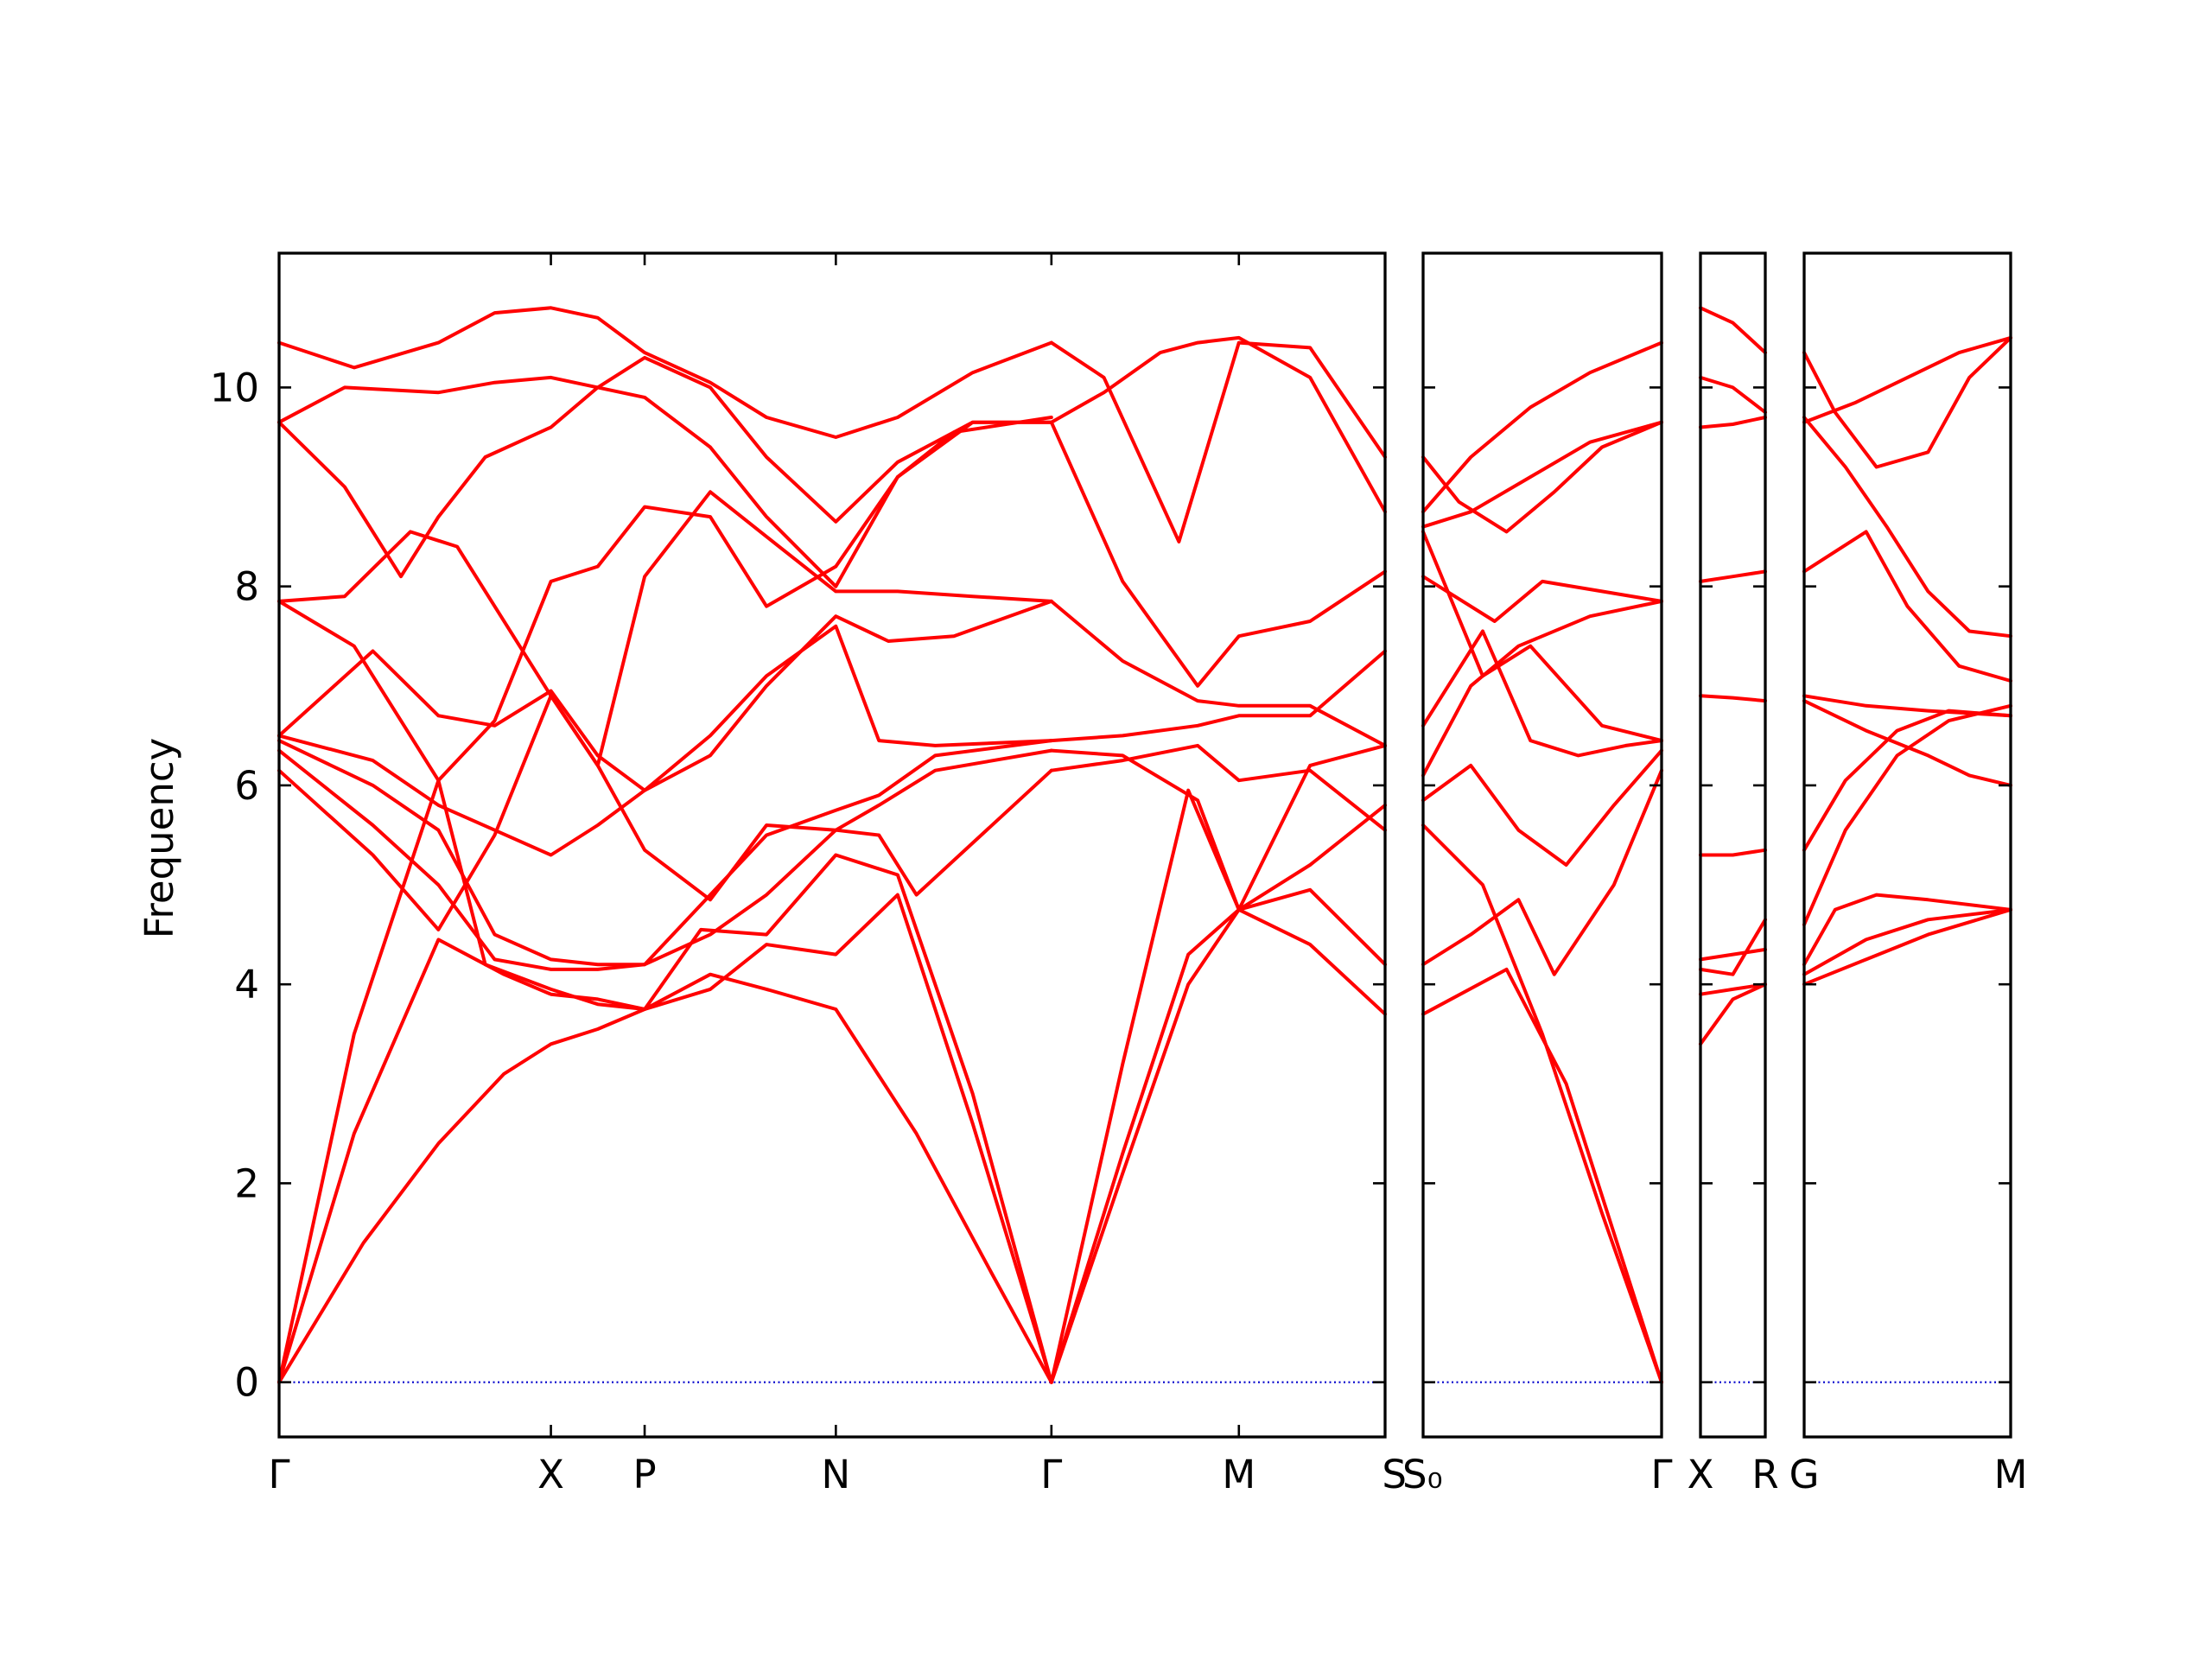 This screenshot has width=2212, height=1659. What do you see at coordinates (836, 1474) in the screenshot?
I see `x-tick-label: N` at bounding box center [836, 1474].